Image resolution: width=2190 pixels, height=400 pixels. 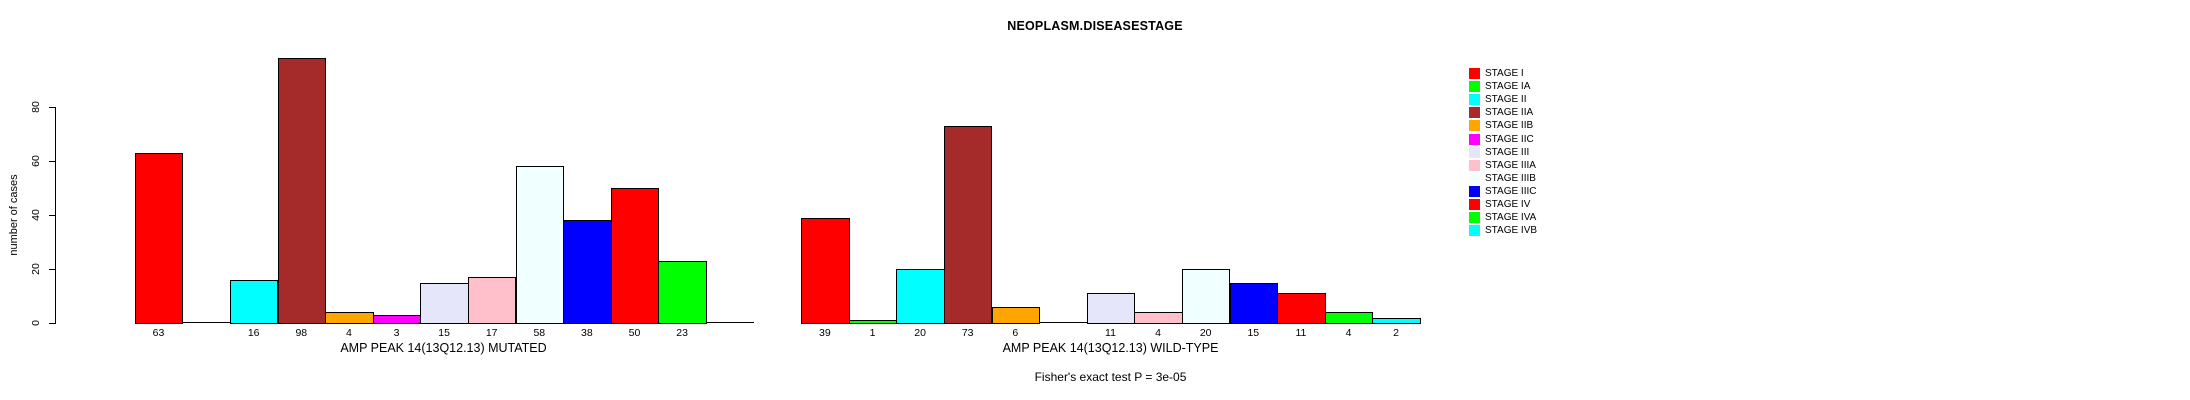 What do you see at coordinates (587, 333) in the screenshot?
I see `bar-value-label: 38` at bounding box center [587, 333].